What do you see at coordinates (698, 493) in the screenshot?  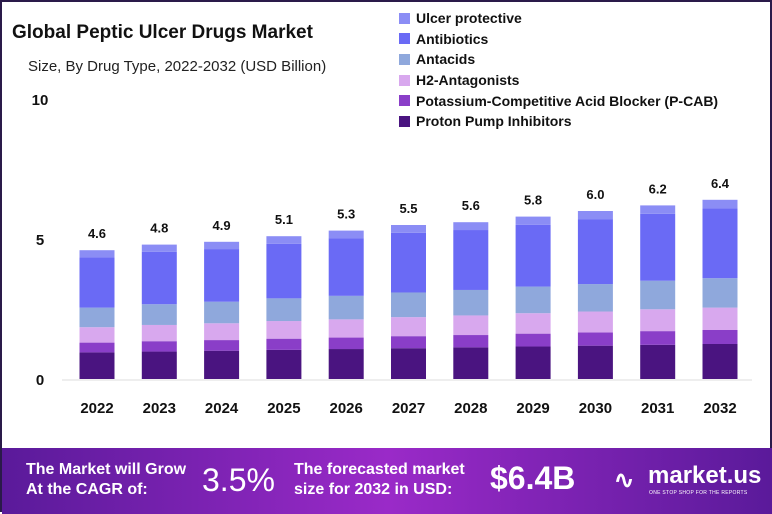 I see `brand-tagline: ONE STOP SHOP FOR THE REPORTS` at bounding box center [698, 493].